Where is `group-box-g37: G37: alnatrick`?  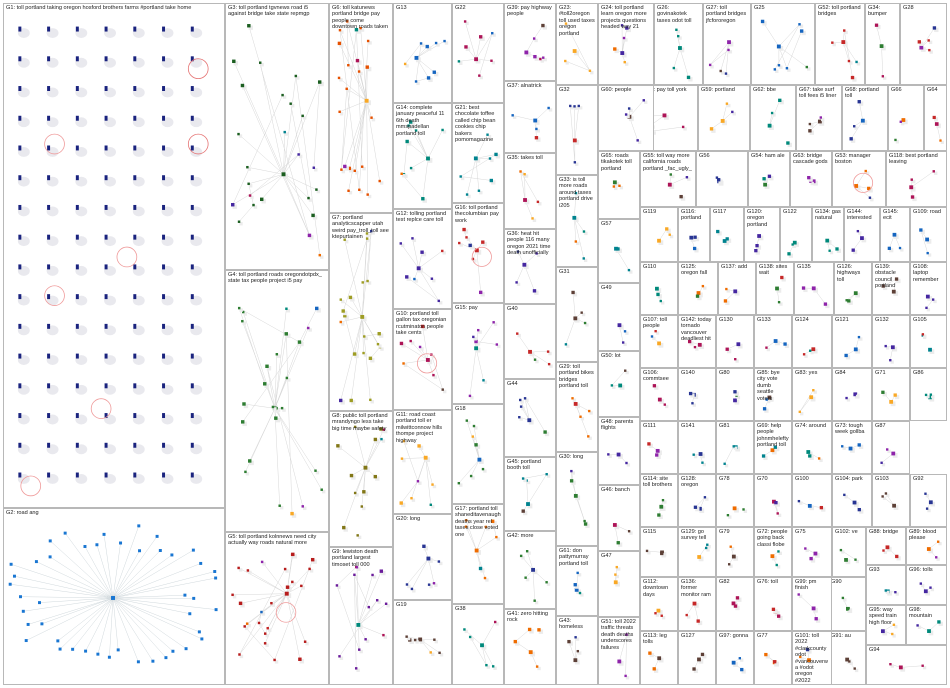 group-box-g37: G37: alnatrick is located at coordinates (530, 117).